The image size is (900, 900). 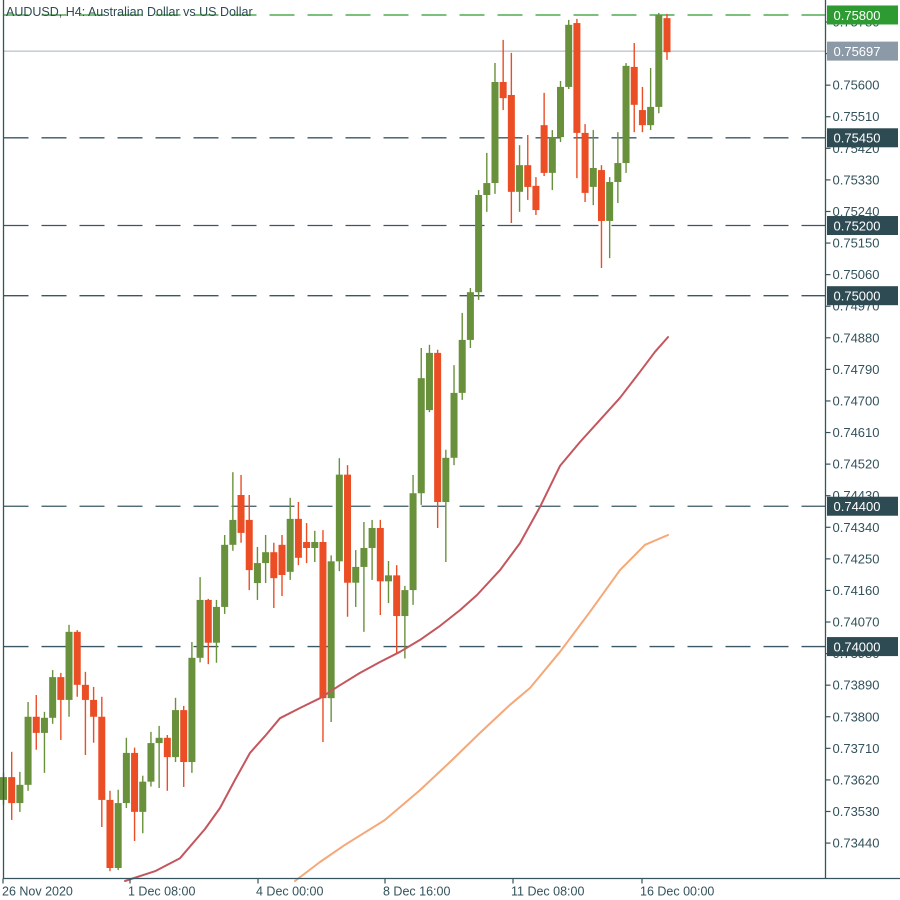 What do you see at coordinates (862, 506) in the screenshot?
I see `price-level-badge: 0.74400` at bounding box center [862, 506].